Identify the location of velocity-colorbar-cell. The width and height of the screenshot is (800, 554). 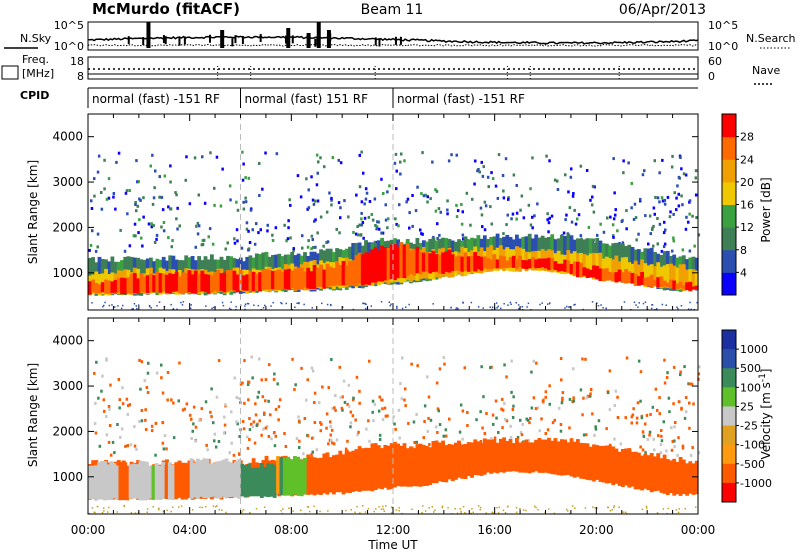
(729, 416).